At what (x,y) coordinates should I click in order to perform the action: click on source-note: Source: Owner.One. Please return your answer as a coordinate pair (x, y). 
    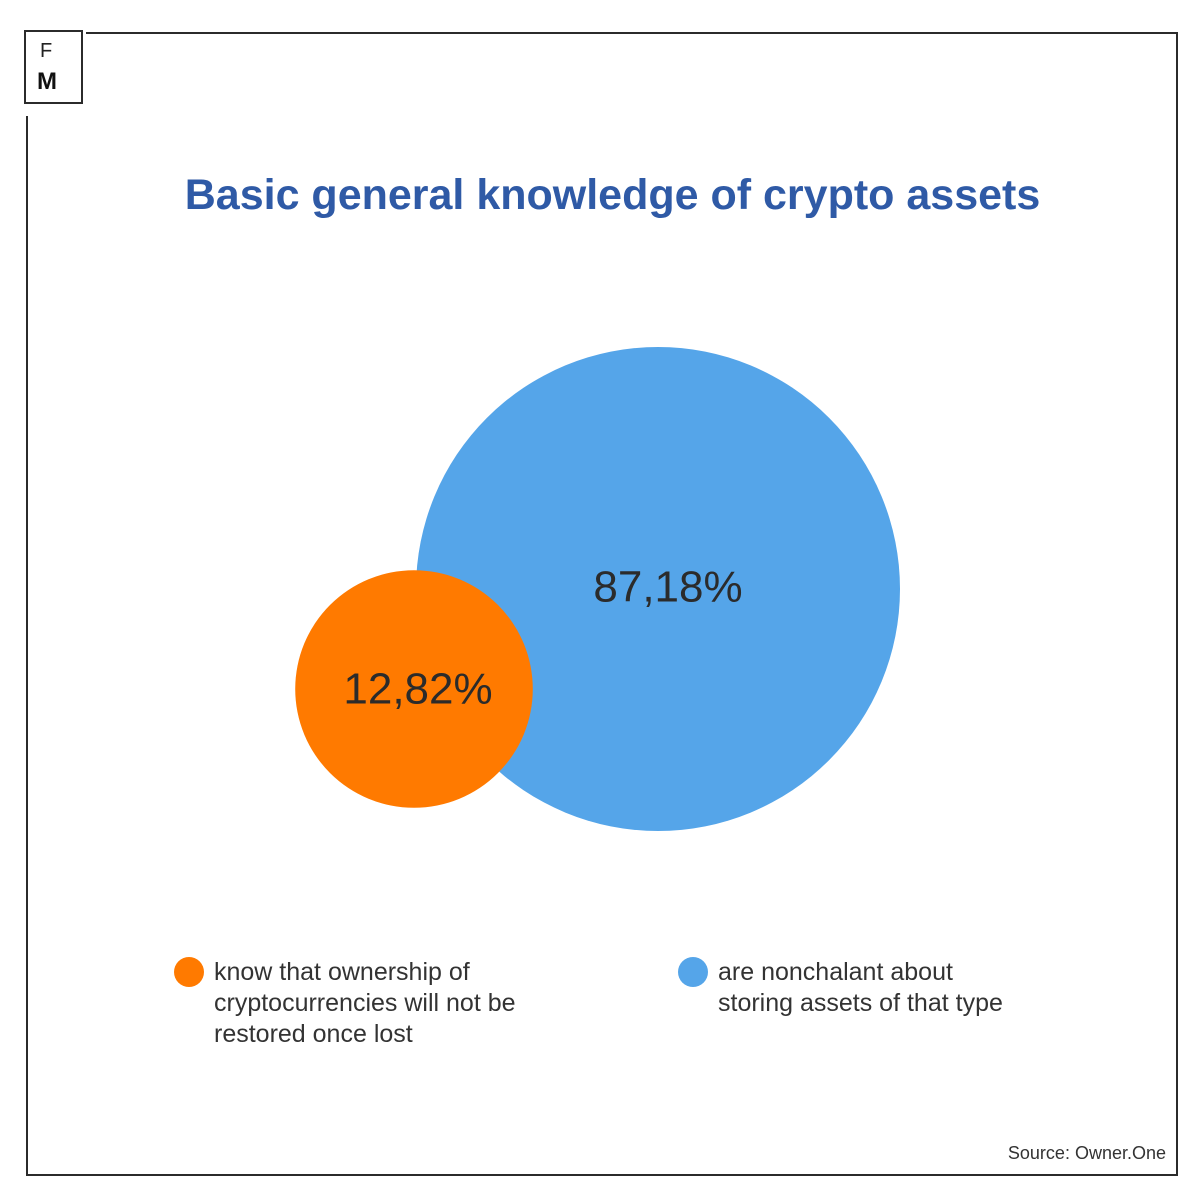
    Looking at the image, I should click on (1086, 1153).